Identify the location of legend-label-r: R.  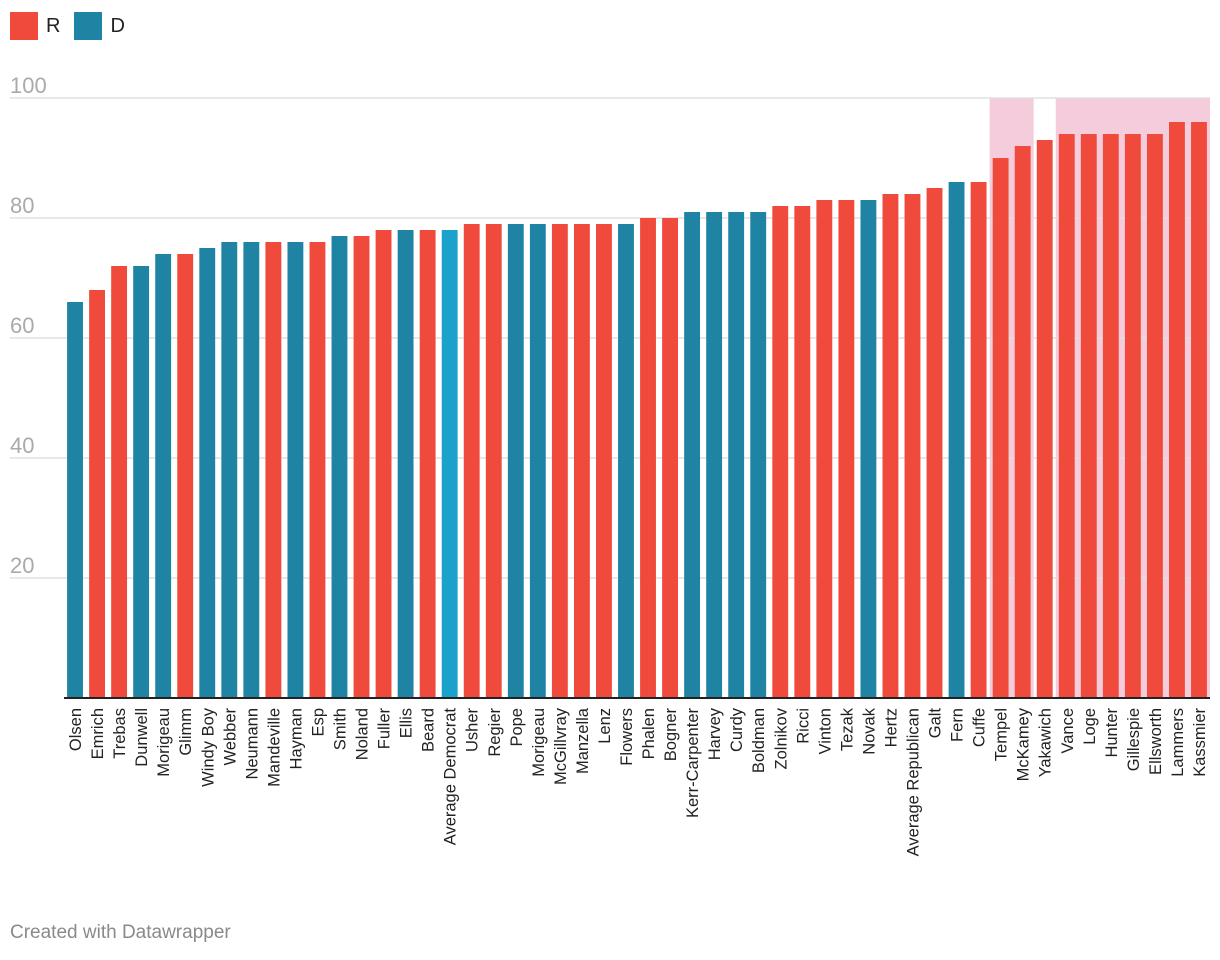
(53, 25).